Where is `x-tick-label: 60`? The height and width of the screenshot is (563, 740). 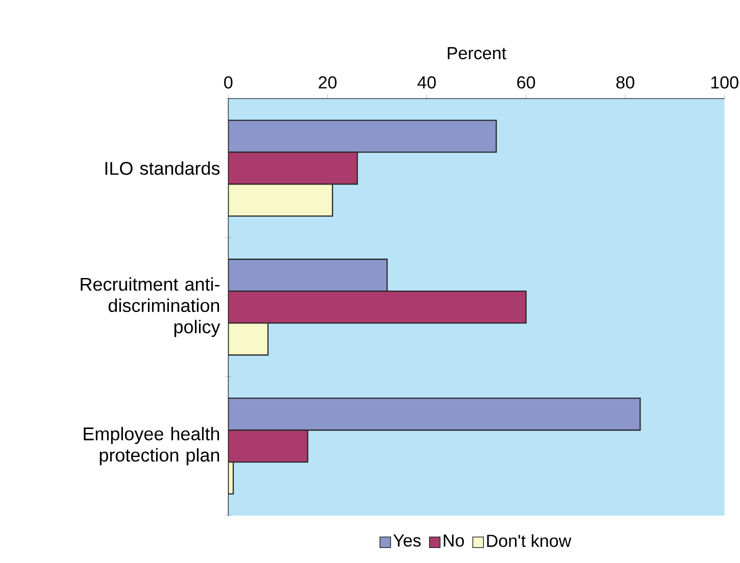 x-tick-label: 60 is located at coordinates (526, 82).